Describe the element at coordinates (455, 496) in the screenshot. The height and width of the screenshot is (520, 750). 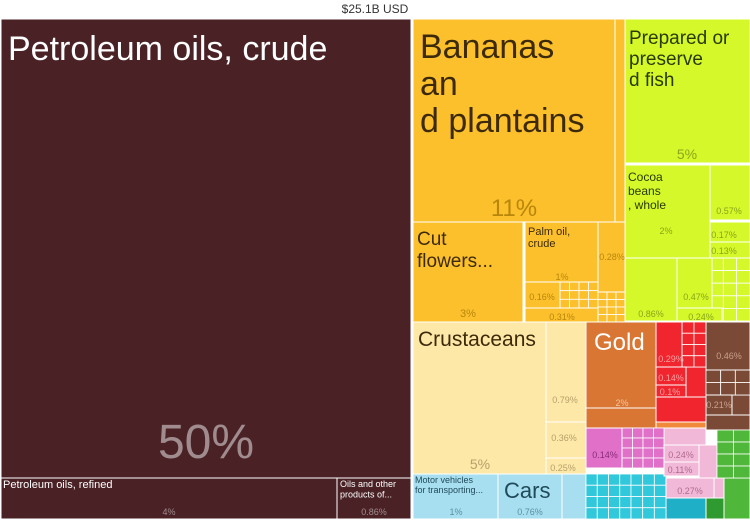
I see `treemap-cell: Motor vehicles for transporting... 1%` at that location.